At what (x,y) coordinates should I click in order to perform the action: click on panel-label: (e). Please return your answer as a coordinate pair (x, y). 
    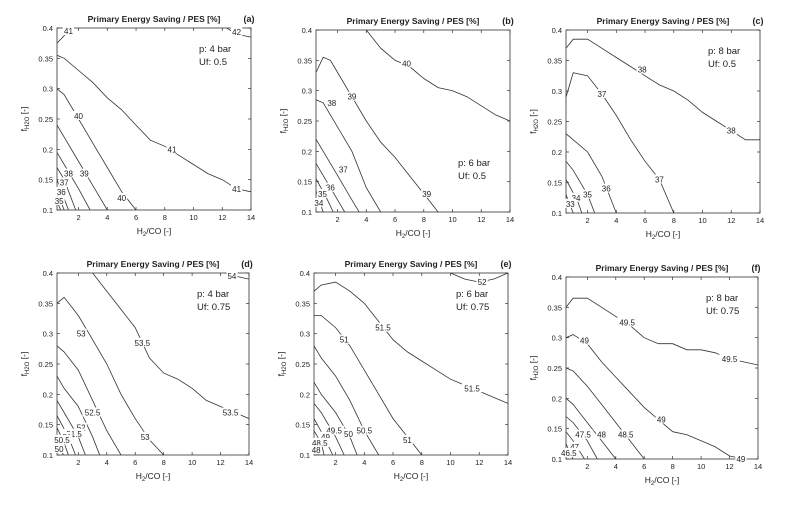
    Looking at the image, I should click on (506, 264).